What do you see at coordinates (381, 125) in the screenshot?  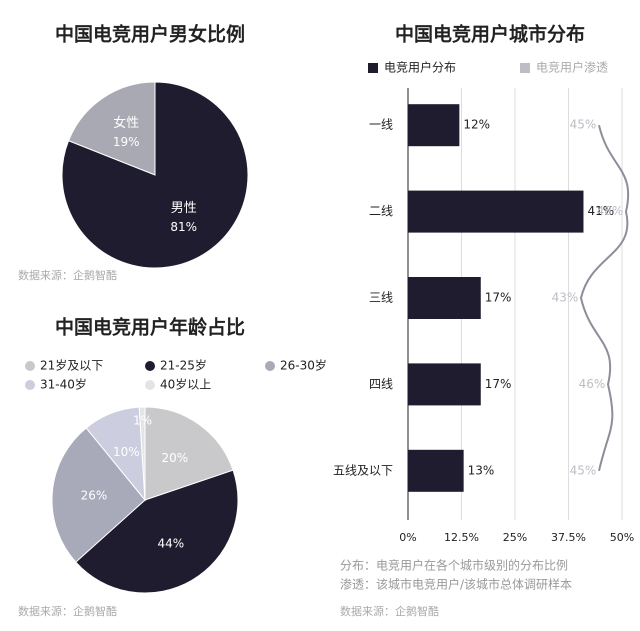 I see `y-tick-label: 一线` at bounding box center [381, 125].